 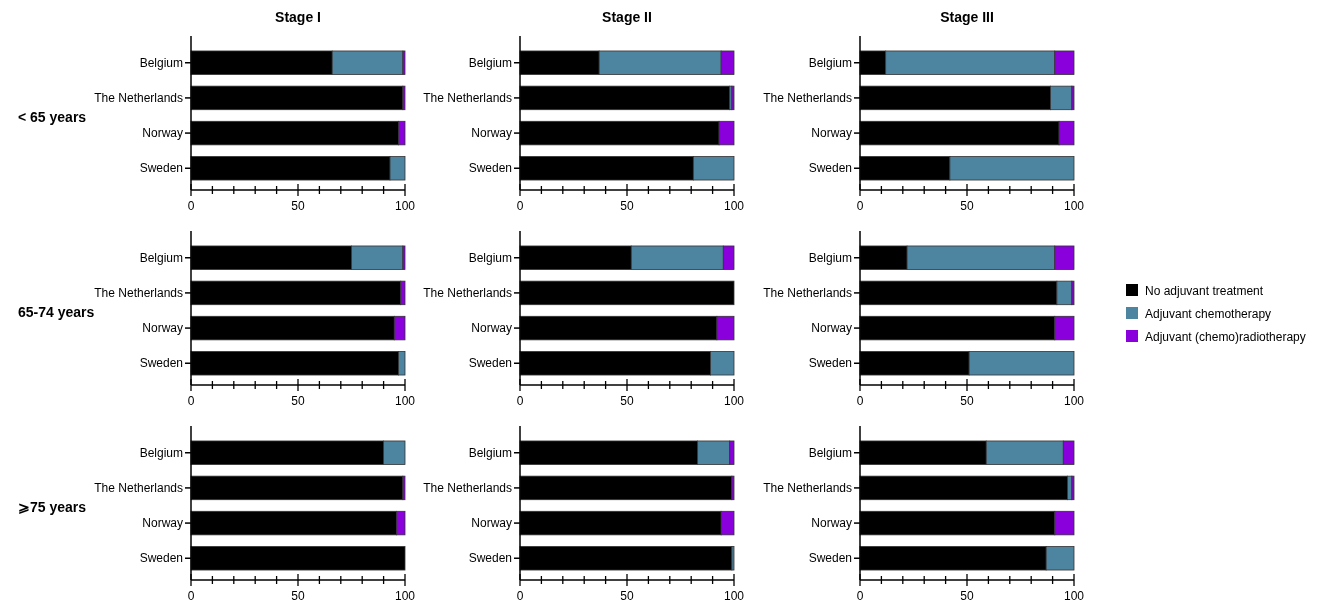 What do you see at coordinates (1204, 291) in the screenshot?
I see `legend-label: No adjuvant treatment` at bounding box center [1204, 291].